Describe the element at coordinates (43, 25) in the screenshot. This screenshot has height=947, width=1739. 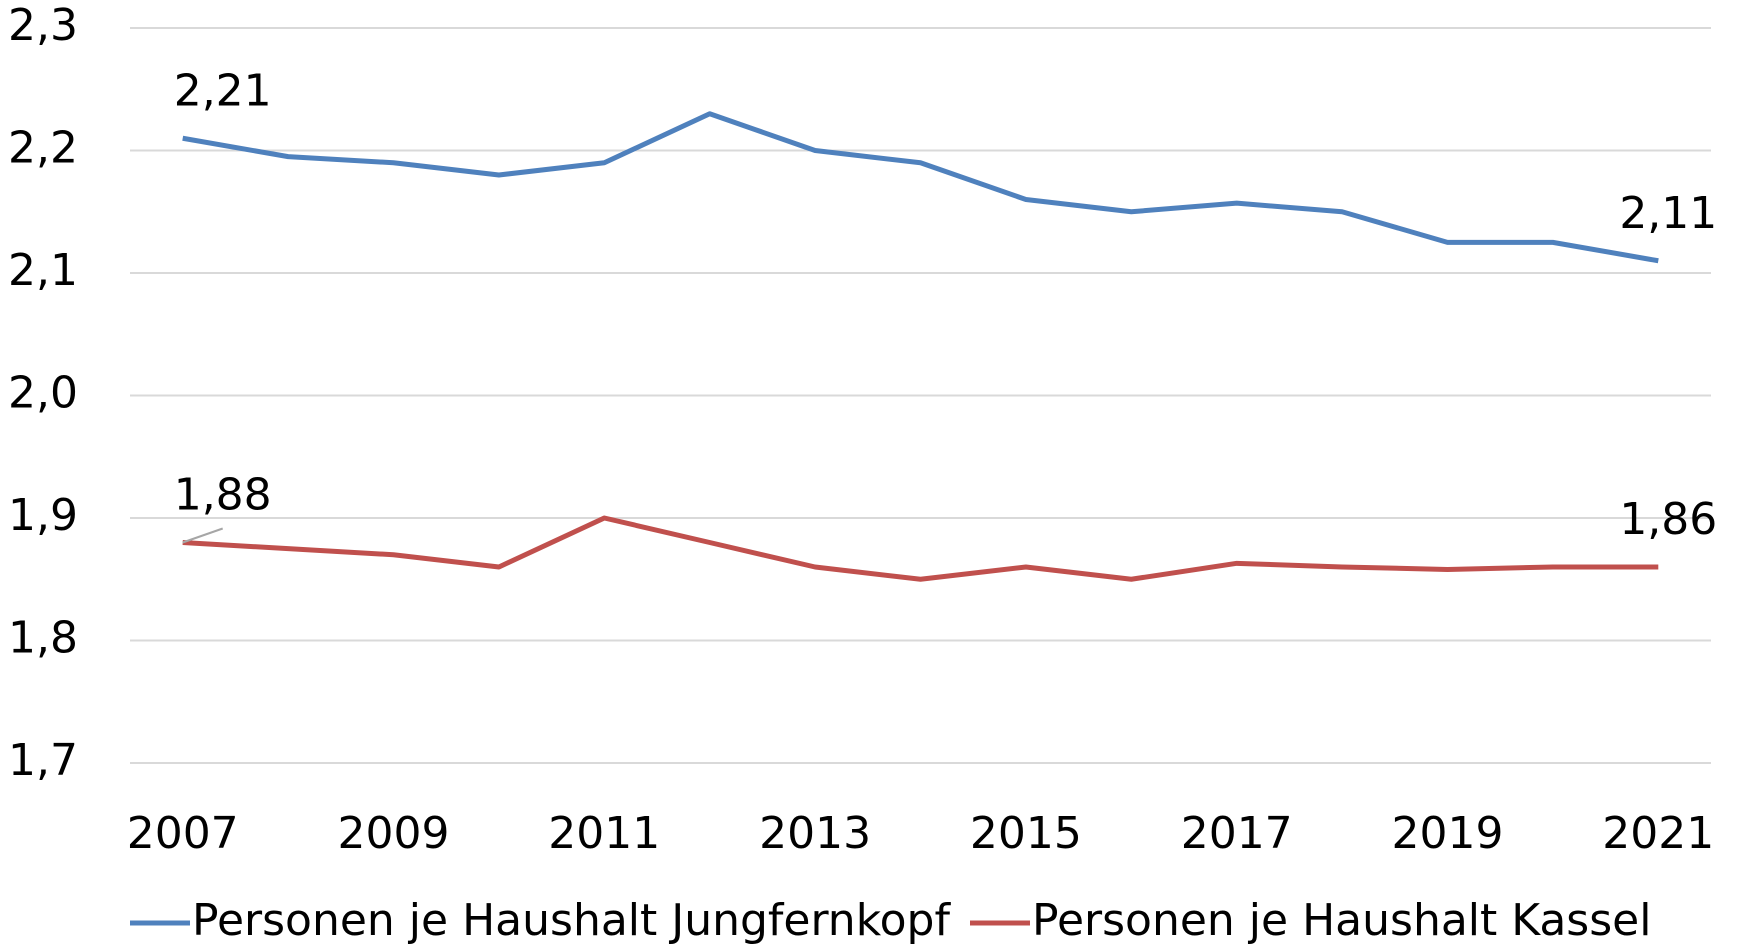
I see `y-tick-label: 2,3` at that location.